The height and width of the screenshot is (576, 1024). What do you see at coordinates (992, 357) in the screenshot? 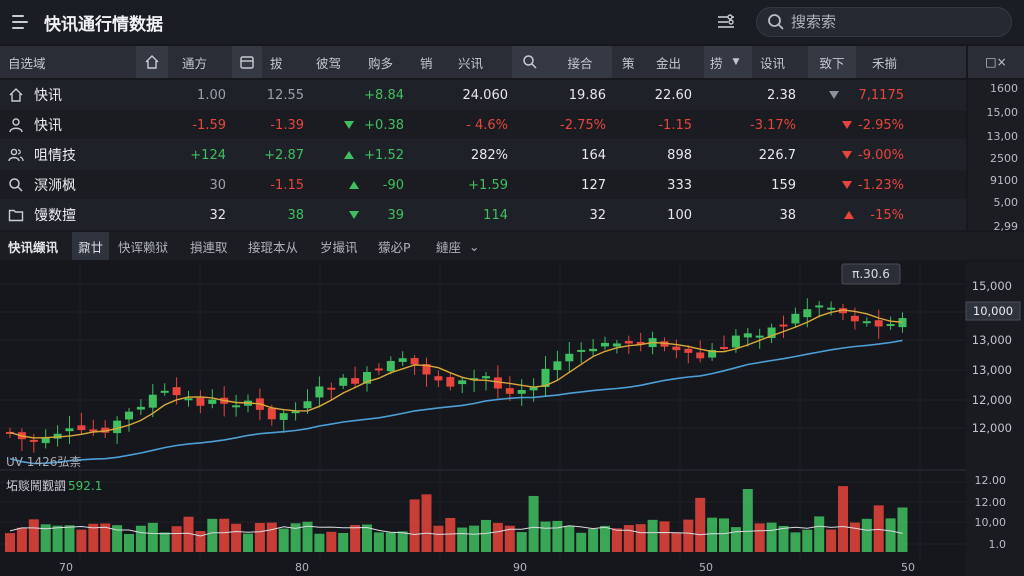
I see `price-axis-labels: 15,000 13,000 13,000 12,000 12,000` at bounding box center [992, 357].